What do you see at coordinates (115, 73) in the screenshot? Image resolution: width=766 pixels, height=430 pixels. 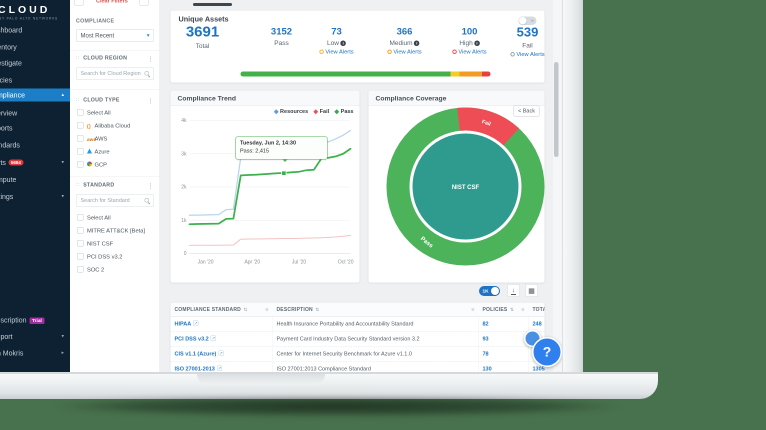 I see `cloud-region-search-input: Search for Cloud Region` at bounding box center [115, 73].